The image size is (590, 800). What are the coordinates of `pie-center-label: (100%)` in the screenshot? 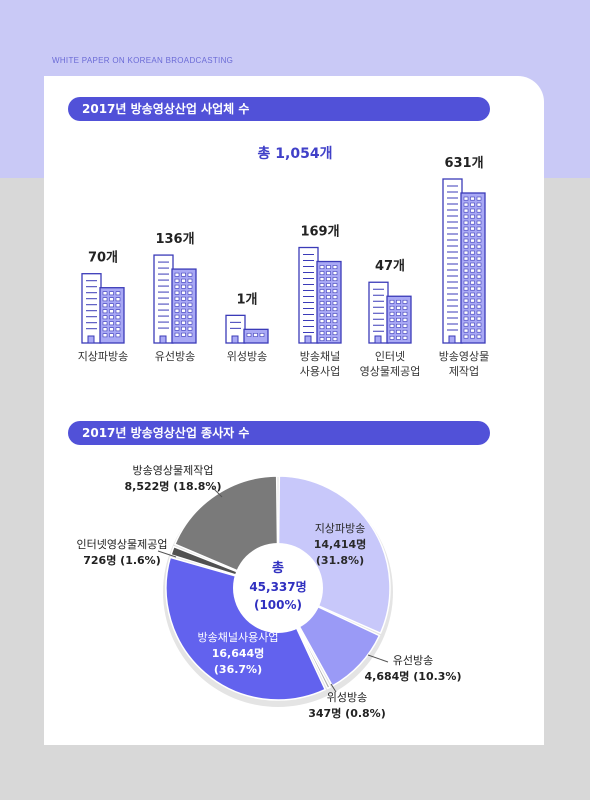 It's located at (278, 605).